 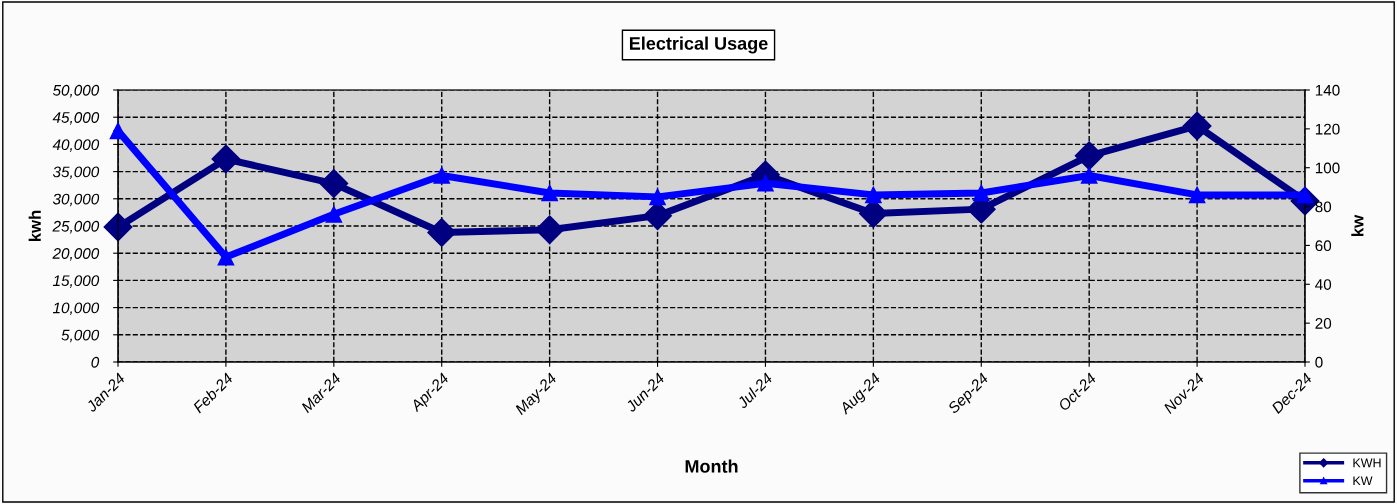 What do you see at coordinates (1363, 481) in the screenshot?
I see `legend-label: KW` at bounding box center [1363, 481].